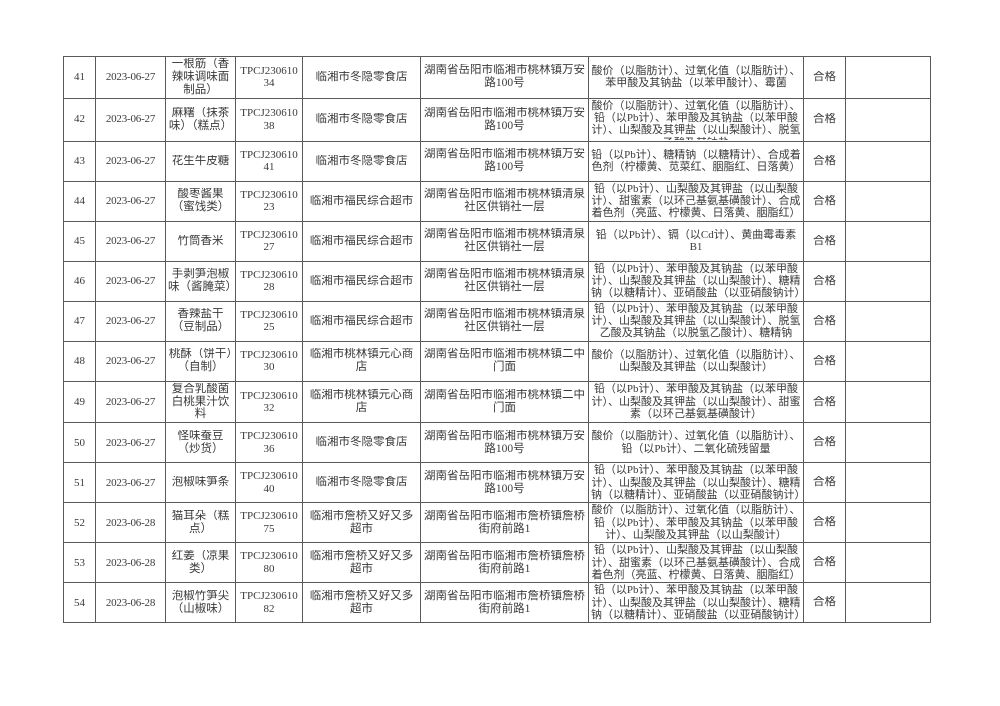 This screenshot has width=1000, height=706. I want to click on cell-serial-number-text: 45, so click(79, 240).